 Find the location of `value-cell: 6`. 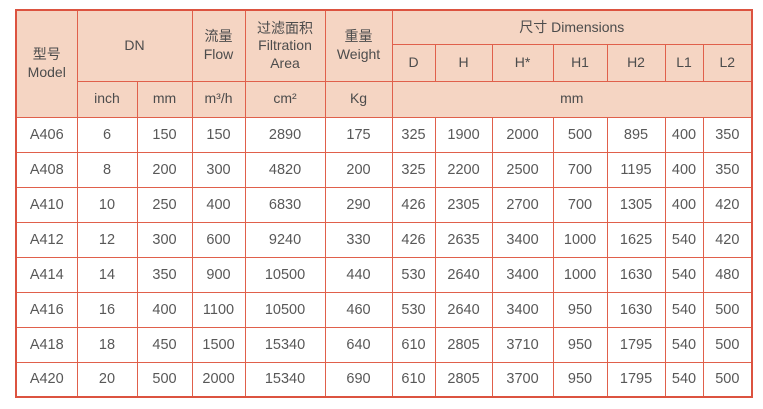

value-cell: 6 is located at coordinates (107, 134).